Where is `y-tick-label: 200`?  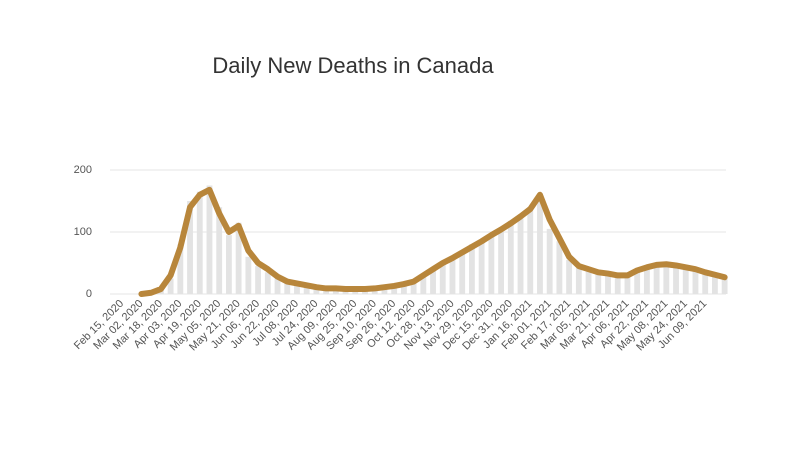 y-tick-label: 200 is located at coordinates (83, 170).